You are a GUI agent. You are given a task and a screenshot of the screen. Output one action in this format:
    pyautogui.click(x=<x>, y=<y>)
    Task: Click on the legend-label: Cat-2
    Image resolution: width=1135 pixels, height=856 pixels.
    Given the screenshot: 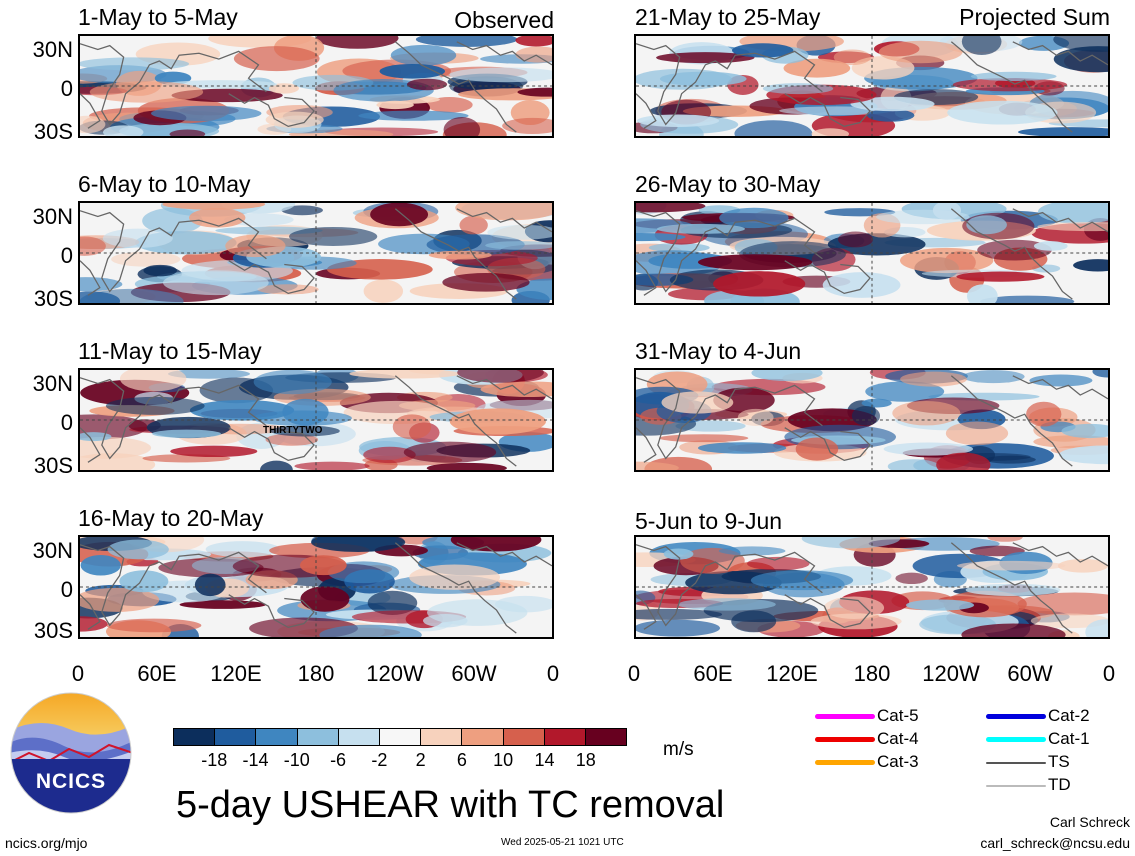 What is the action you would take?
    pyautogui.click(x=1069, y=715)
    